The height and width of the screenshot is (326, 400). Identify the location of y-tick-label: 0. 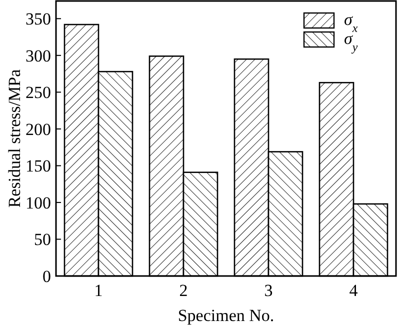
(46, 276).